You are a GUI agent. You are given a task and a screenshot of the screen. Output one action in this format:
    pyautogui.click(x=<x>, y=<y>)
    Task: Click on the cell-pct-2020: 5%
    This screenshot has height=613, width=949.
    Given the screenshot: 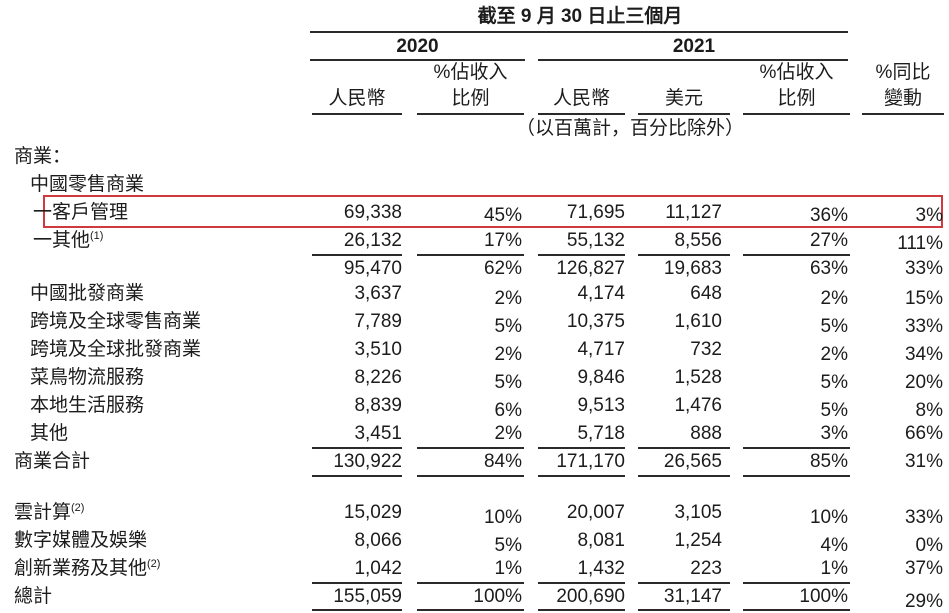 What is the action you would take?
    pyautogui.click(x=508, y=326)
    